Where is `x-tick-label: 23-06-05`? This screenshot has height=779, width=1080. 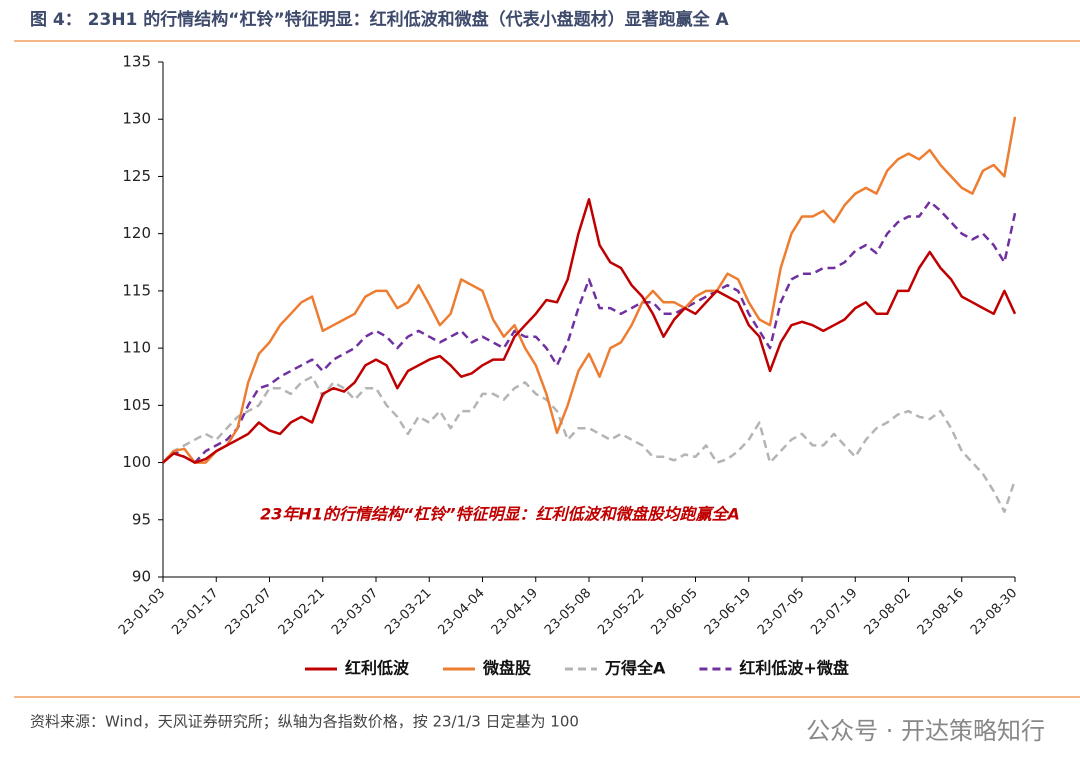 x-tick-label: 23-06-05 is located at coordinates (674, 612).